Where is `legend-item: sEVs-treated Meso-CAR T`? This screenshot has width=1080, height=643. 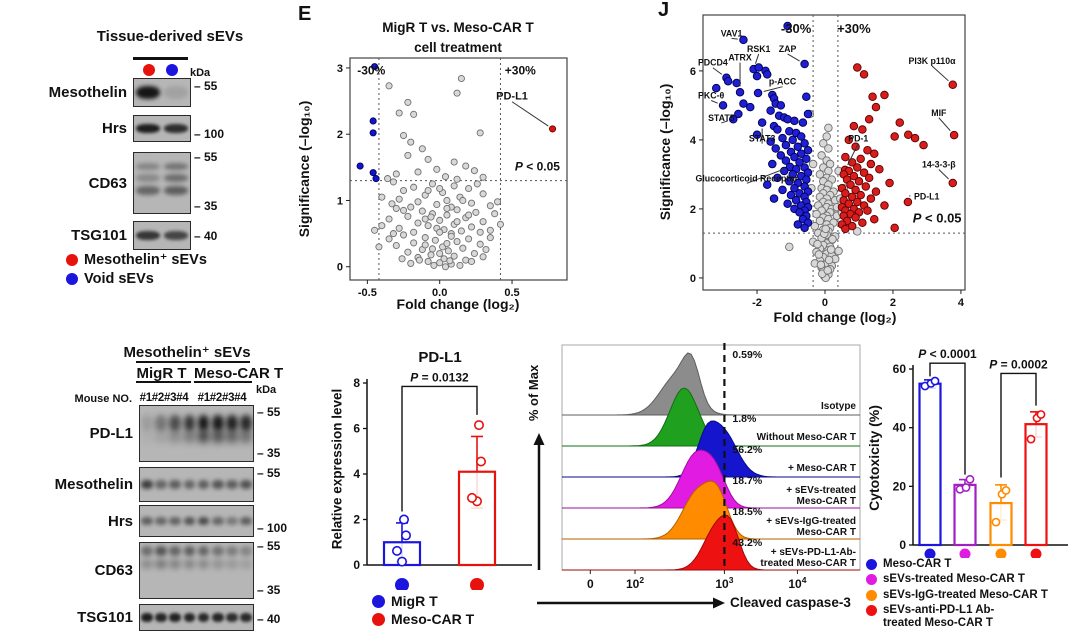
legend-item: sEVs-treated Meso-CAR T is located at coordinates (957, 579).